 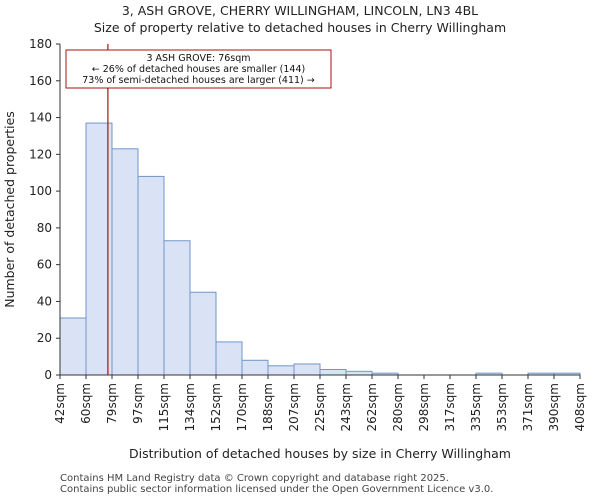 I want to click on x-tick-label: 317sqm, so click(x=450, y=407).